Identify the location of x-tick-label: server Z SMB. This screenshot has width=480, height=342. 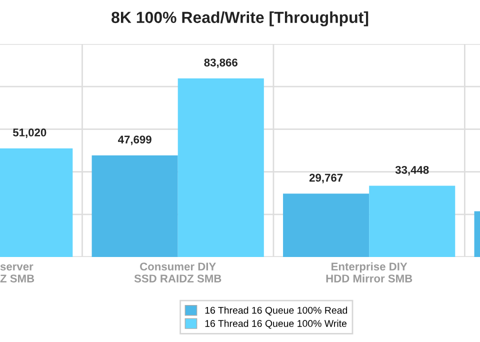
(17, 273).